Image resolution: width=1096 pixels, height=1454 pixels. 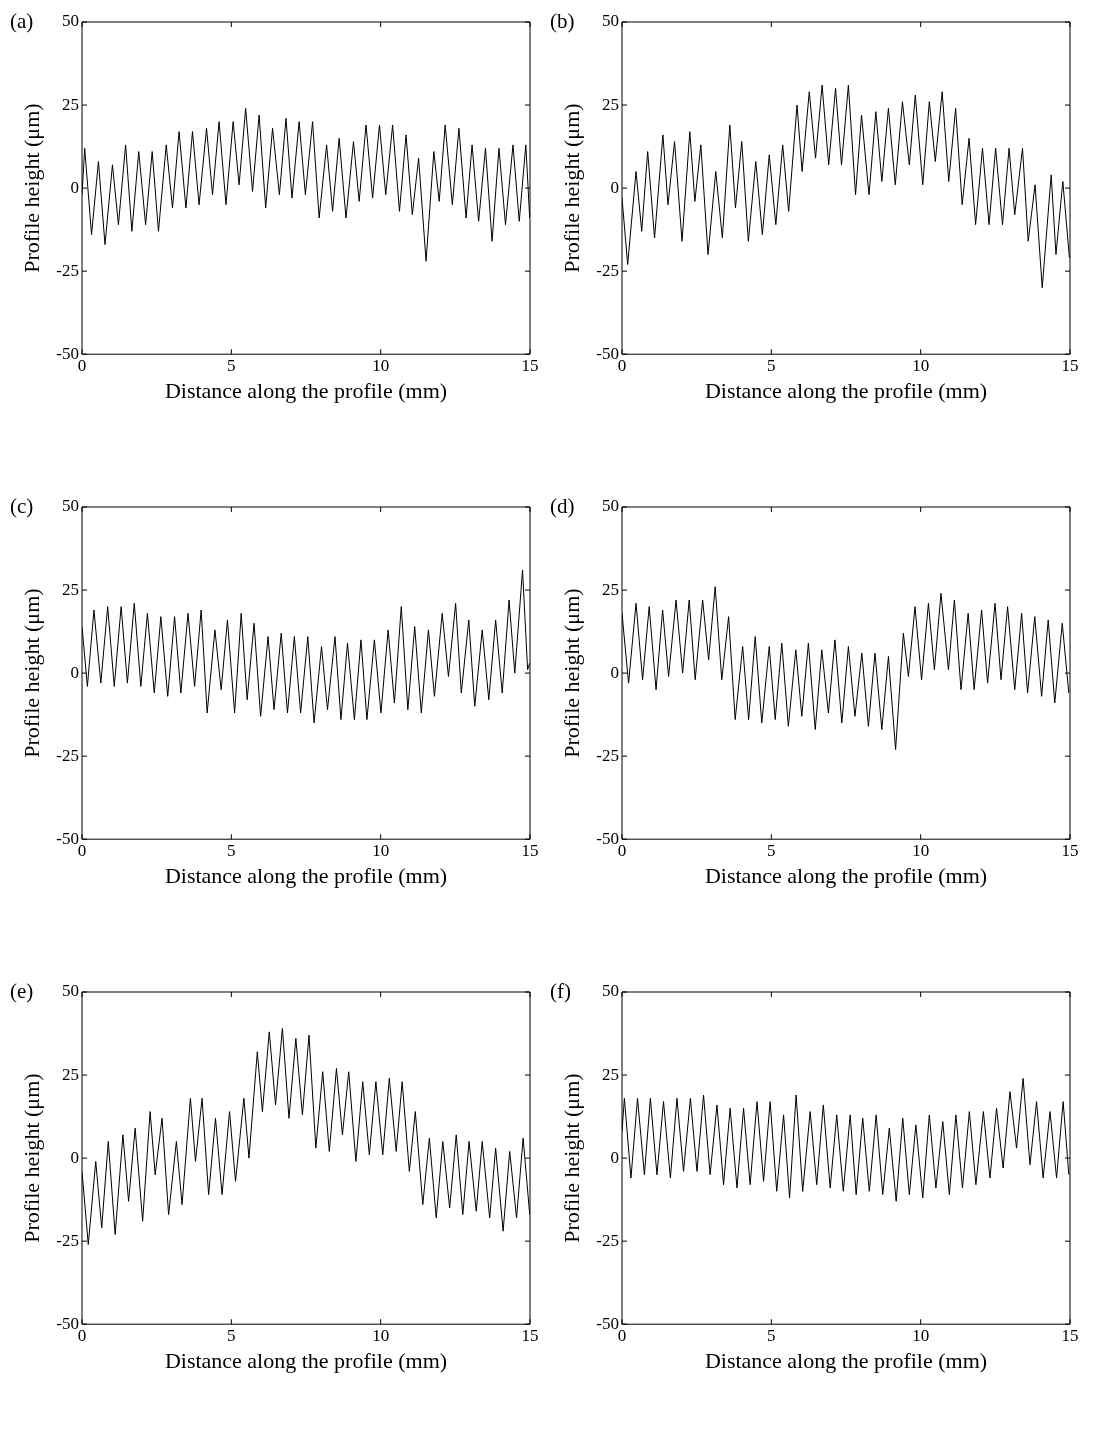 What do you see at coordinates (22, 505) in the screenshot?
I see `chart-title: (c)` at bounding box center [22, 505].